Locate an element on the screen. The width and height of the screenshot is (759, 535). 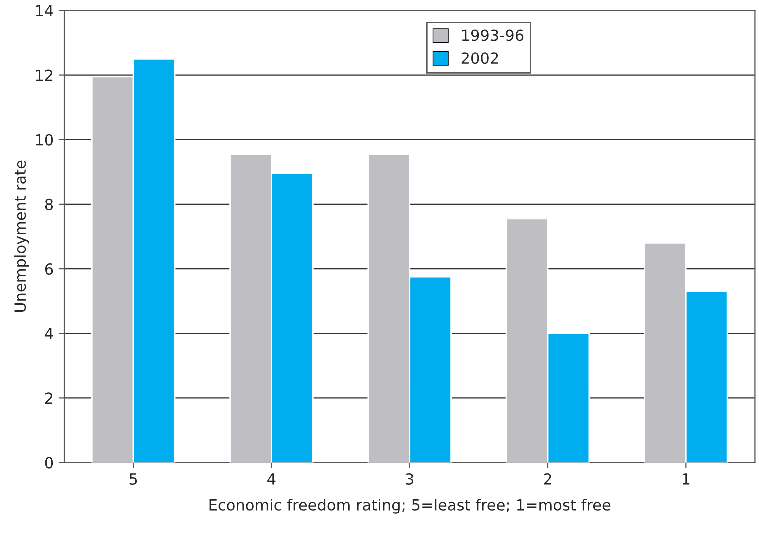
y-tick-label: 10 is located at coordinates (45, 140).